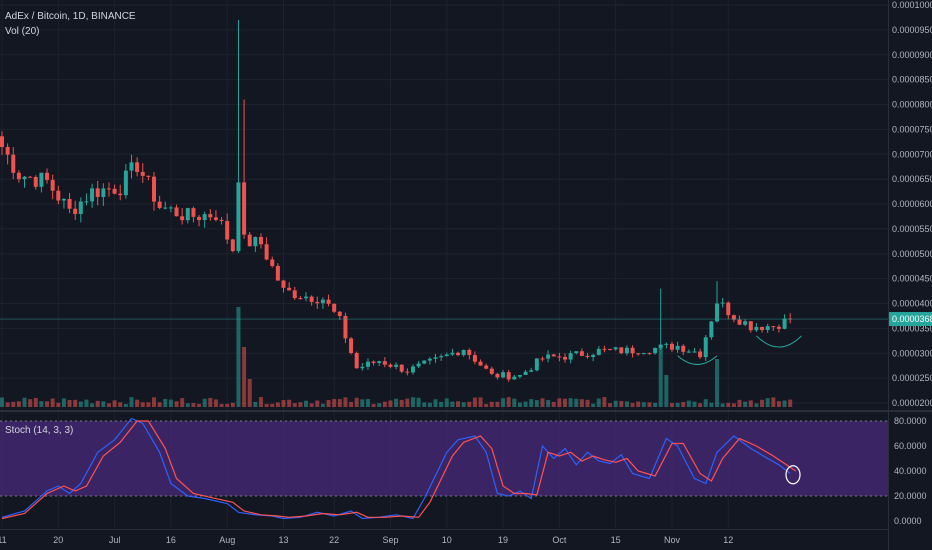  What do you see at coordinates (115, 540) in the screenshot?
I see `time-tick-label: Jul` at bounding box center [115, 540].